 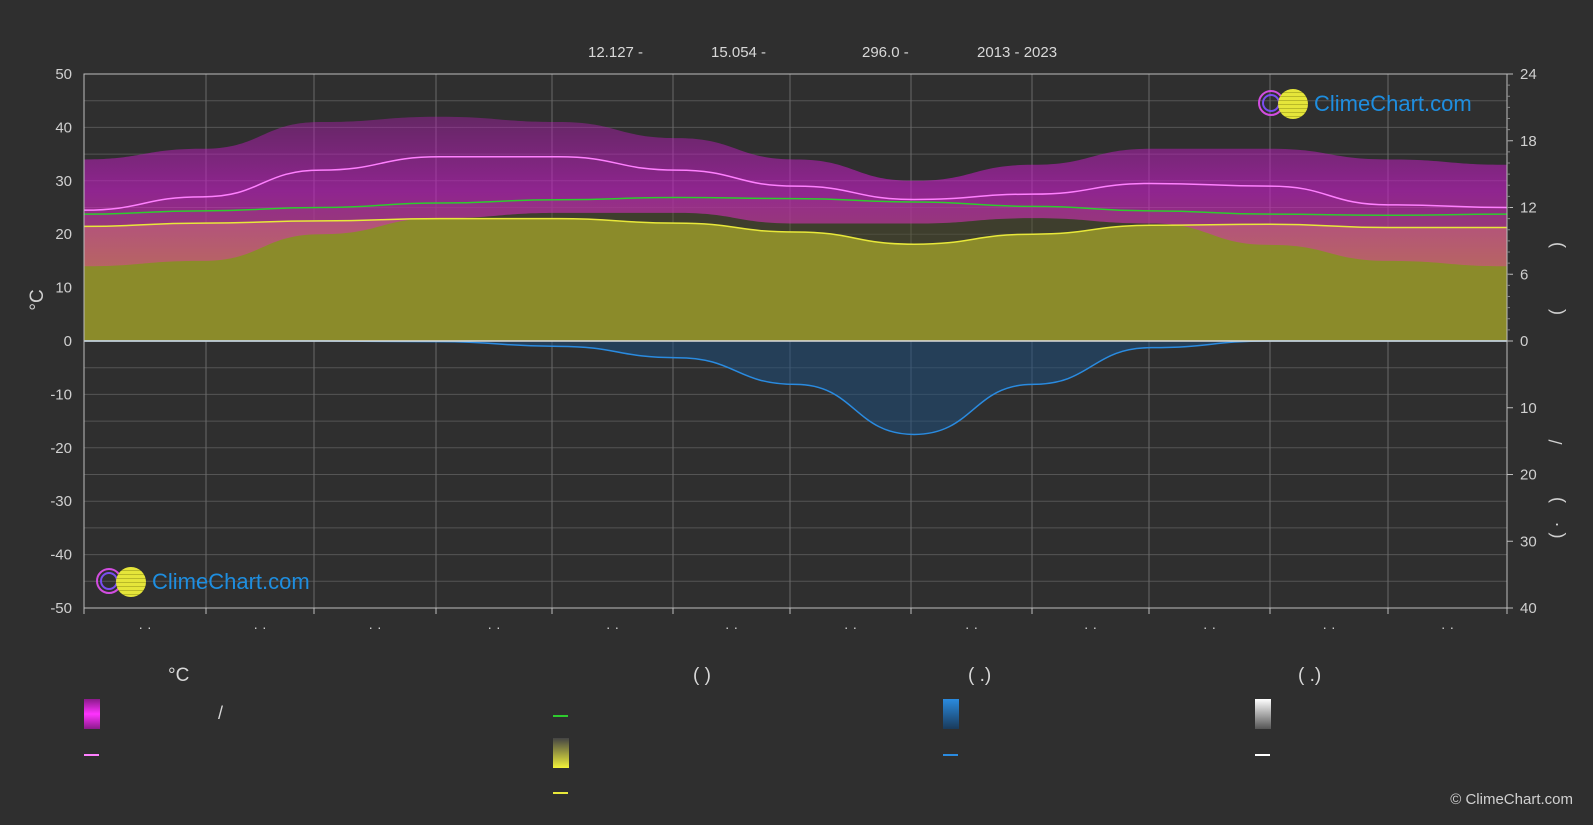 I want to click on right-bottom-tick-label: 30, so click(x=1528, y=541).